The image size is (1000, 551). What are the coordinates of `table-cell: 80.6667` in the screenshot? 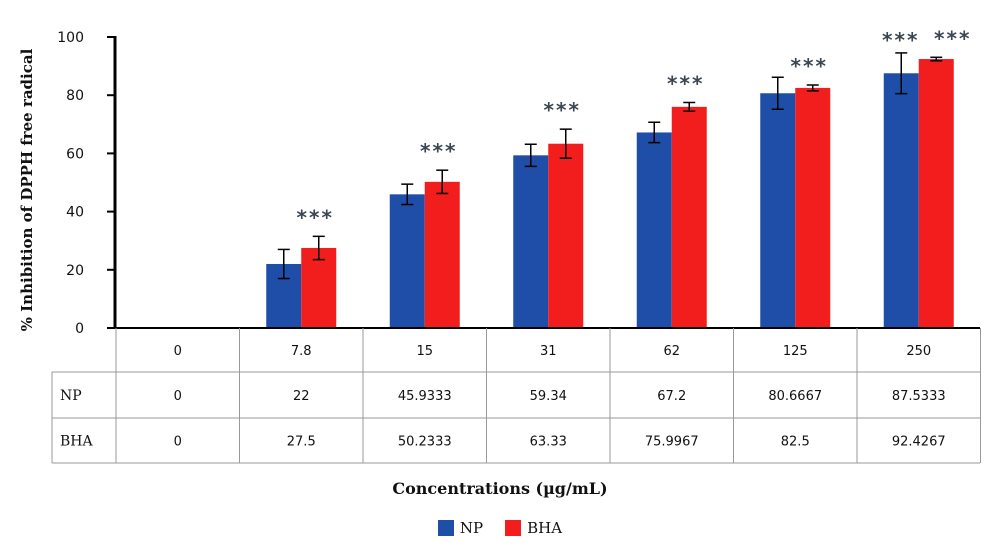 It's located at (795, 396).